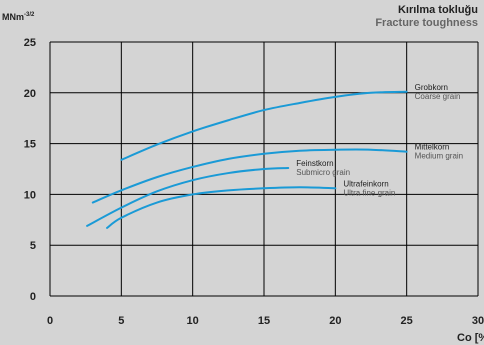 The image size is (484, 345). Describe the element at coordinates (30, 94) in the screenshot. I see `y-tick-label-20: 20` at that location.